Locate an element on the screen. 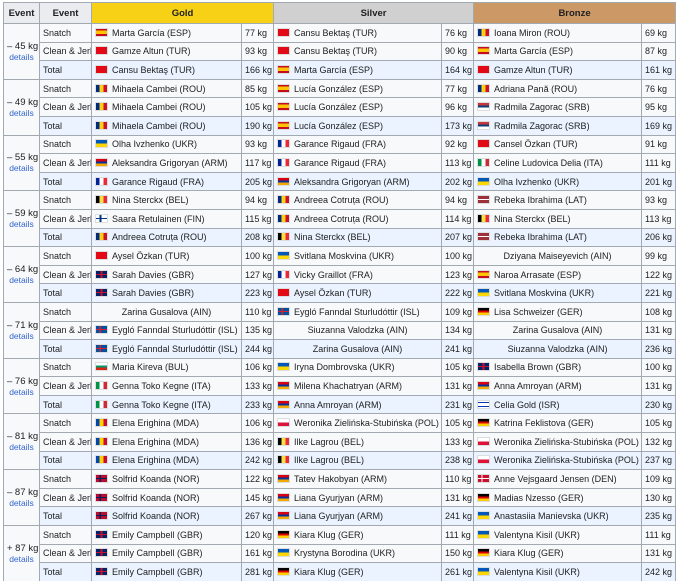 The height and width of the screenshot is (581, 680). athlete-name: Iryna Dombrovska (UKR) is located at coordinates (344, 367).